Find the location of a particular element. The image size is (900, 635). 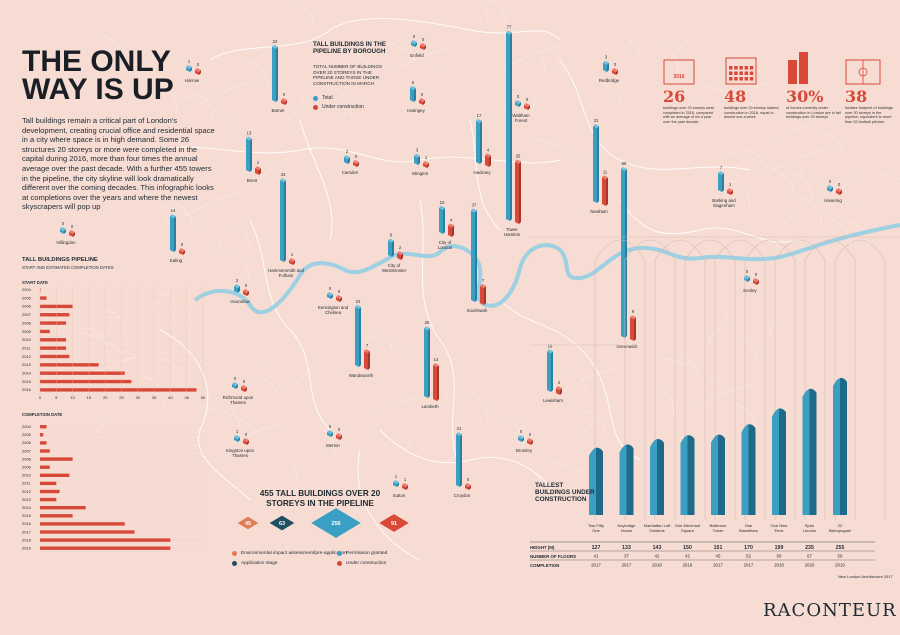

borough-name: Sutton is located at coordinates (399, 495).